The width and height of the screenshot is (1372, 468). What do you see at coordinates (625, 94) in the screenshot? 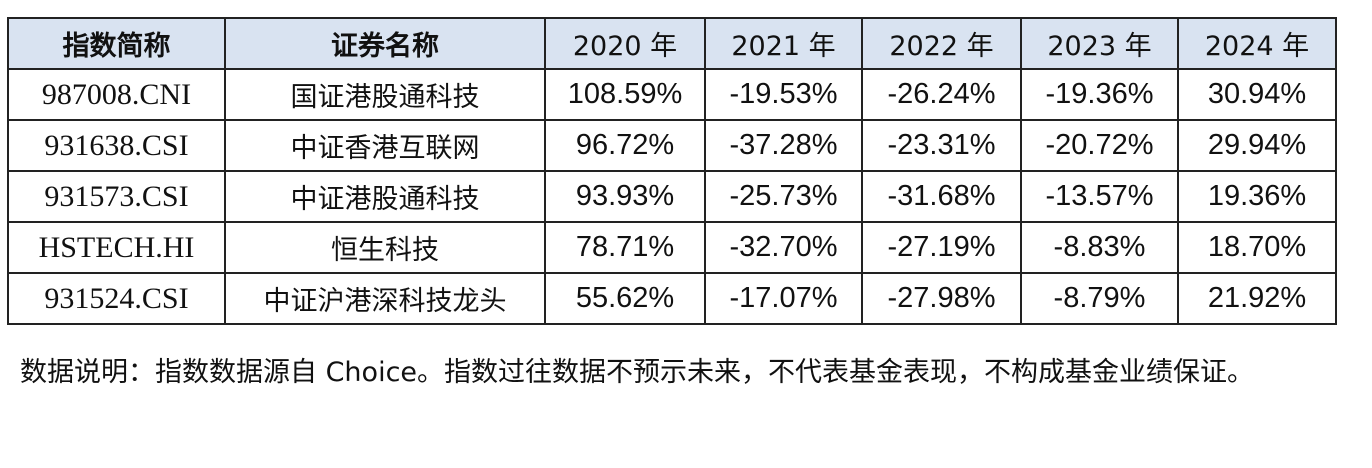
I see `cell-return-2020: 108.59%` at bounding box center [625, 94].